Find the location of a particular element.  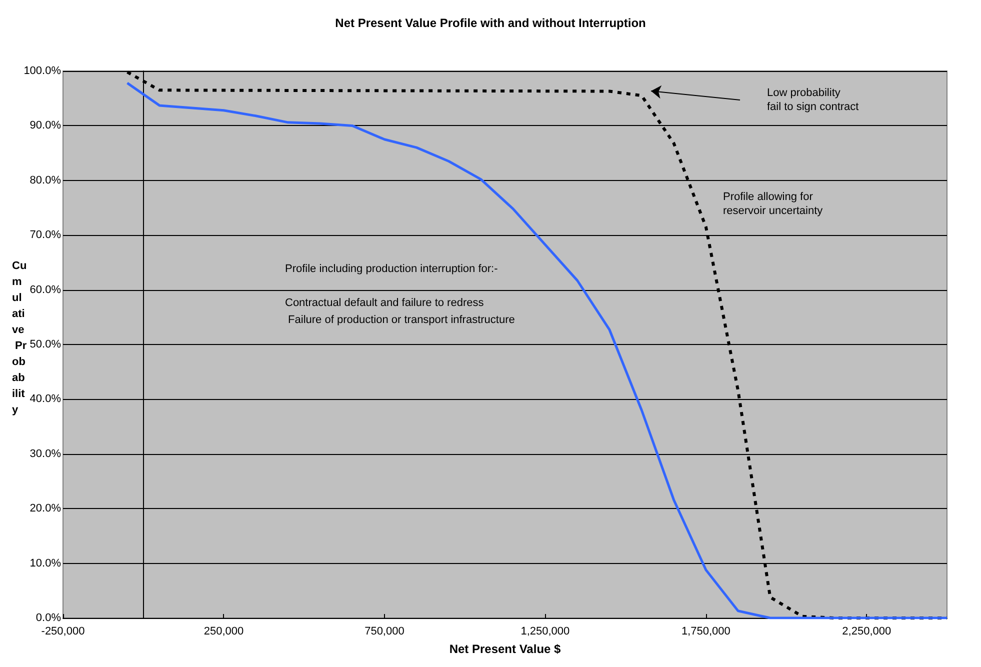

x-tick-label: 1,250,000 is located at coordinates (545, 632).